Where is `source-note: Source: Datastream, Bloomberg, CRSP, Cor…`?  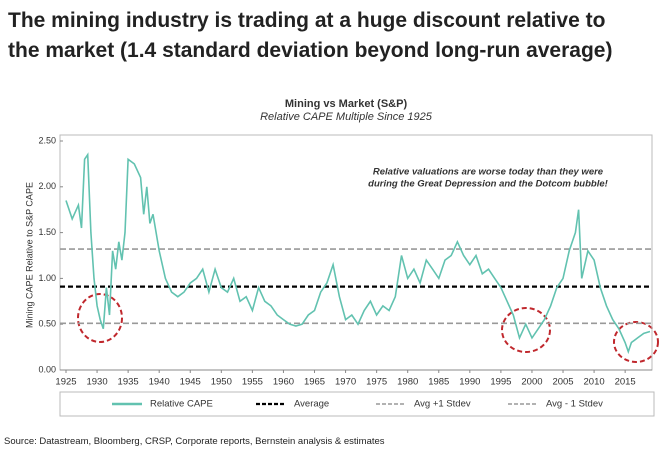
source-note: Source: Datastream, Bloomberg, CRSP, Cor… is located at coordinates (194, 441).